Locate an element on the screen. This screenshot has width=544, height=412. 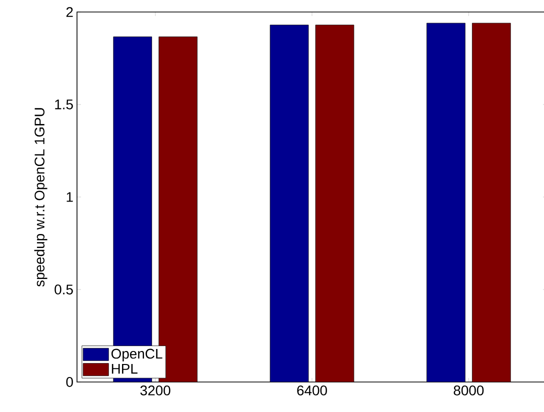
legend-label: OpenCL is located at coordinates (136, 355).